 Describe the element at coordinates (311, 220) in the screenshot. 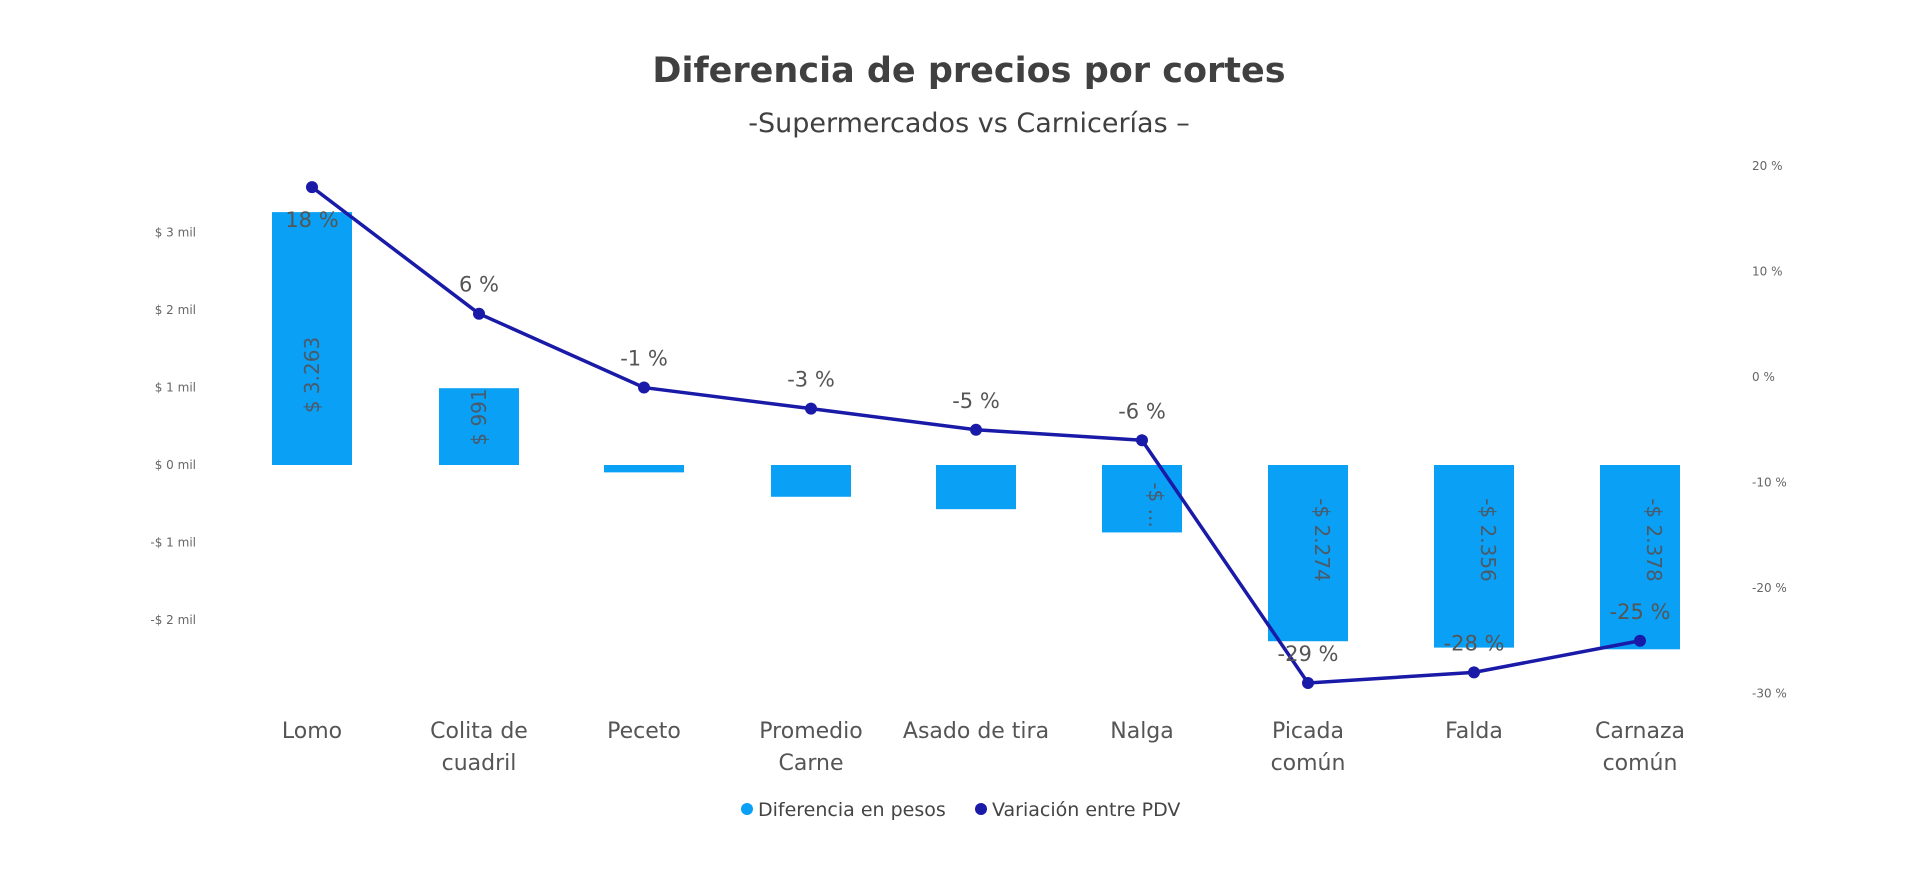

I see `line-data-label: 18 %` at that location.